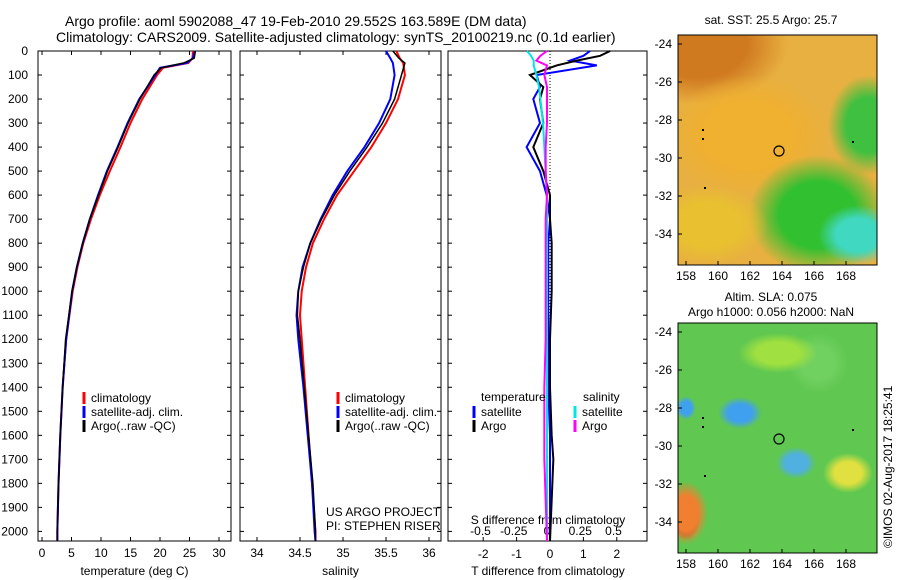 Image resolution: width=900 pixels, height=580 pixels. I want to click on sla-map-field, so click(775, 439).